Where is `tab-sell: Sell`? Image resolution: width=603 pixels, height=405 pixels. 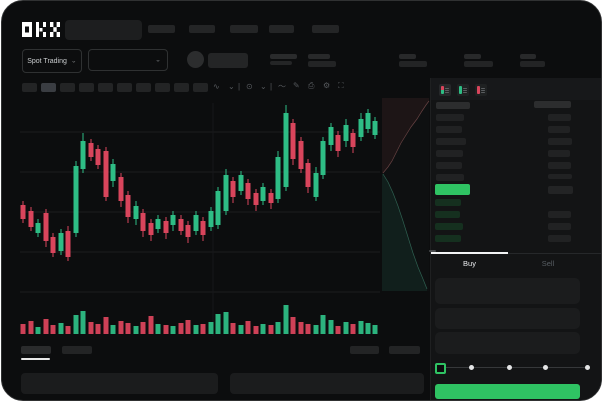
tab-sell: Sell is located at coordinates (548, 263).